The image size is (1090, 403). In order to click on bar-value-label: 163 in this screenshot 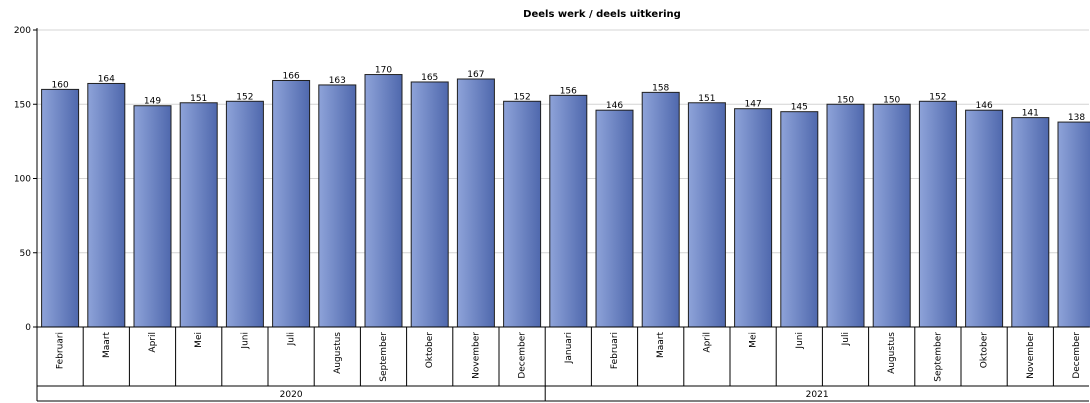, I will do `click(337, 81)`.